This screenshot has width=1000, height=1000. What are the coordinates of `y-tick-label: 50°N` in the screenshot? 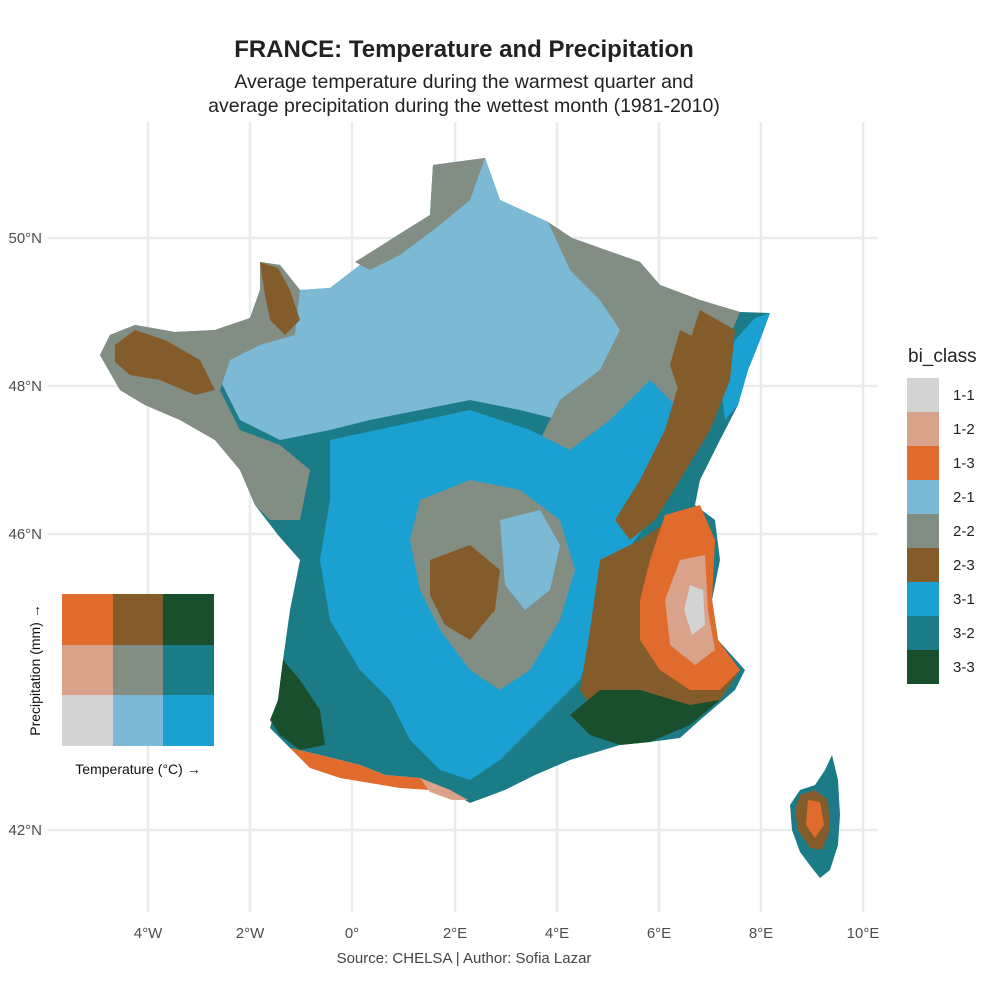 It's located at (25, 238).